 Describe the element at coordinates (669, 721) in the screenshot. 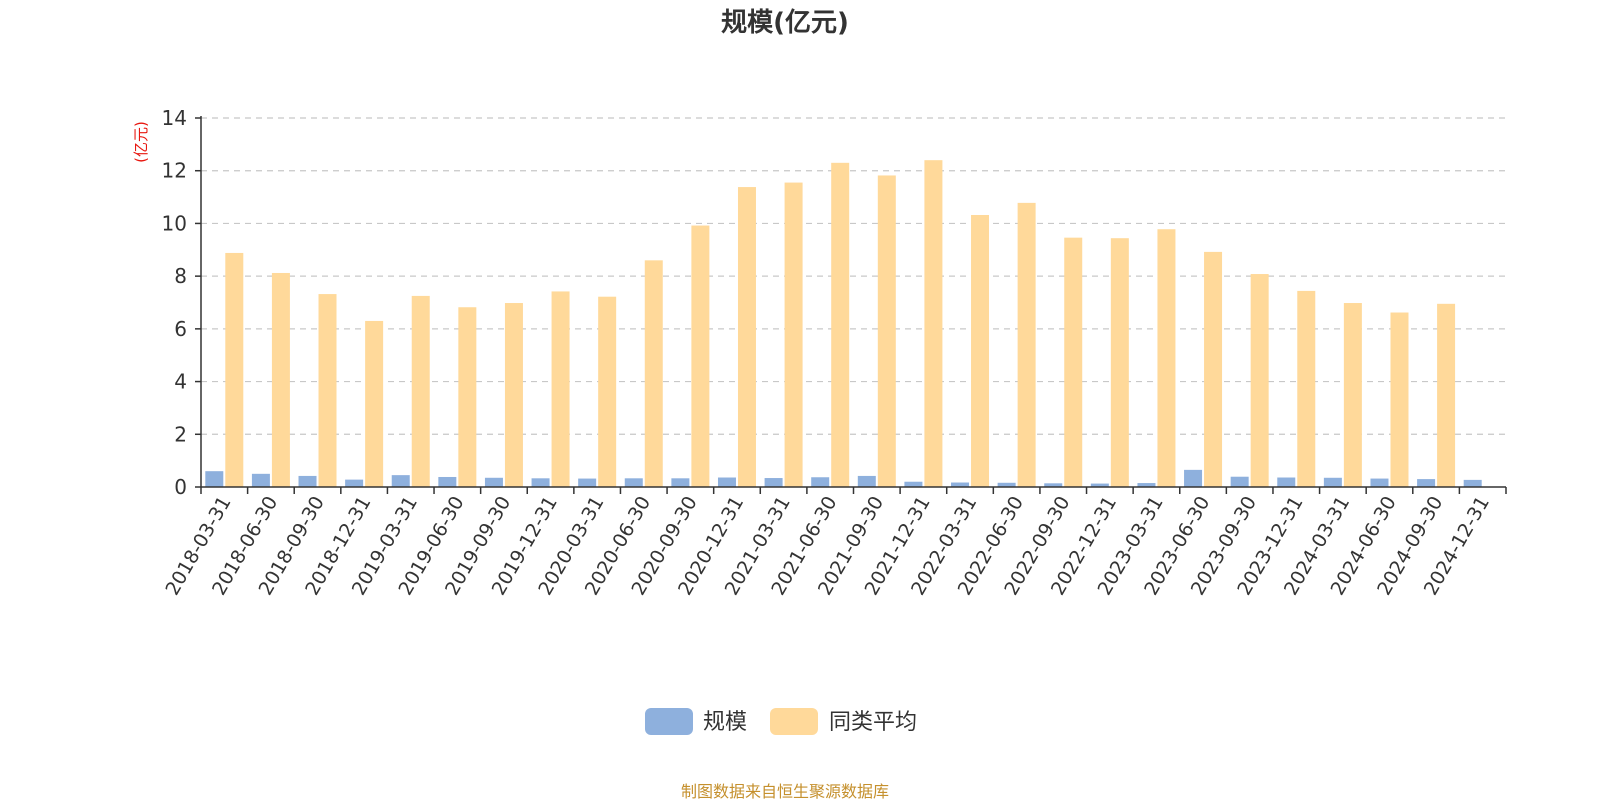

I see `legend-swatch-scale` at that location.